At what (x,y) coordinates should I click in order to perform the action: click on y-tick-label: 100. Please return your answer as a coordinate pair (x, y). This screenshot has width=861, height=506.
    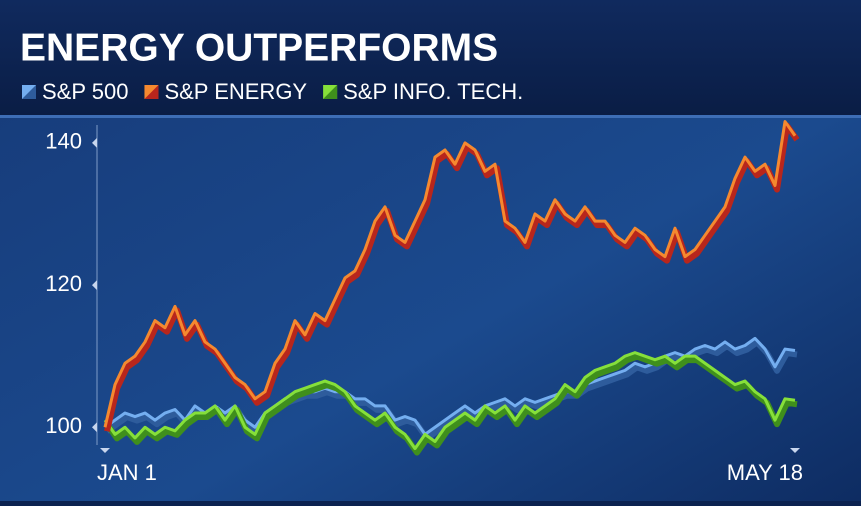
    Looking at the image, I should click on (63, 425).